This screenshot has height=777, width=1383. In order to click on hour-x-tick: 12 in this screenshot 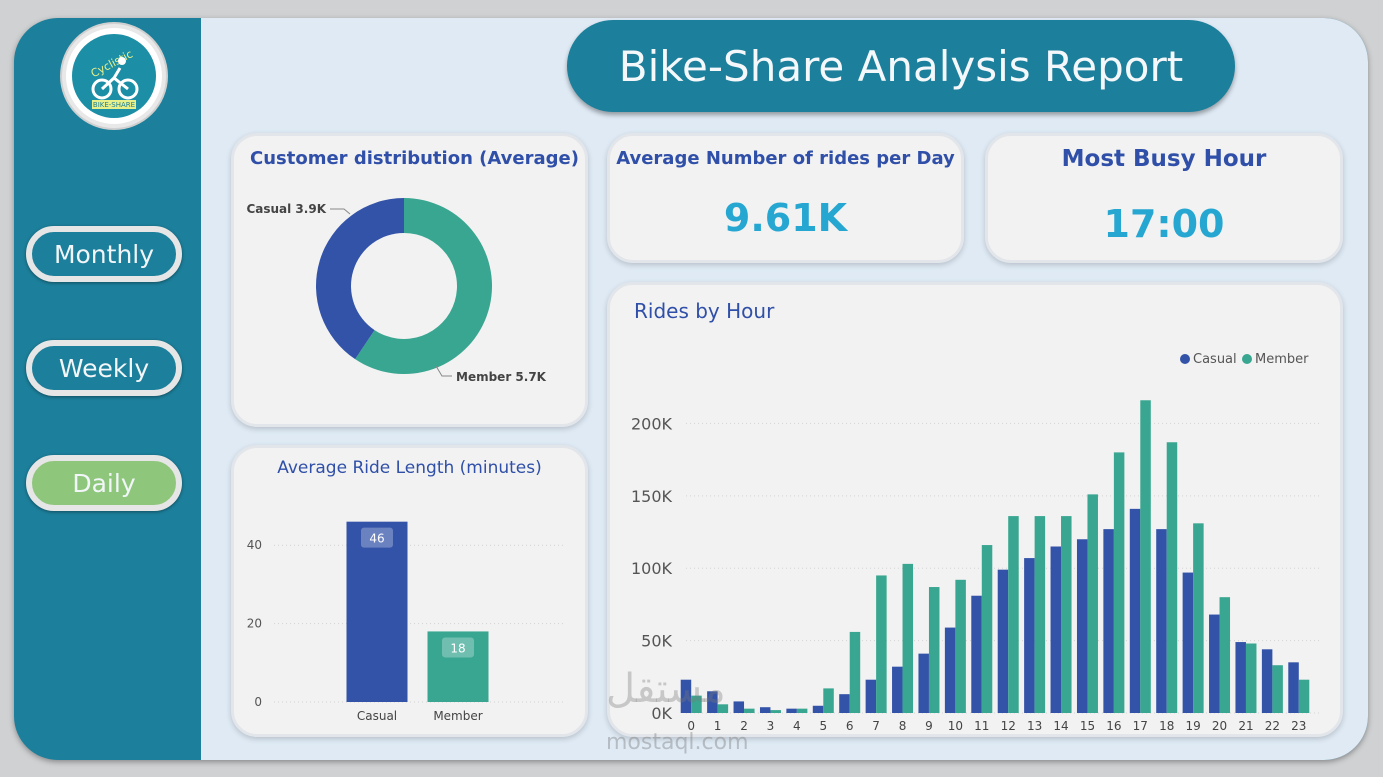, I will do `click(1008, 726)`.